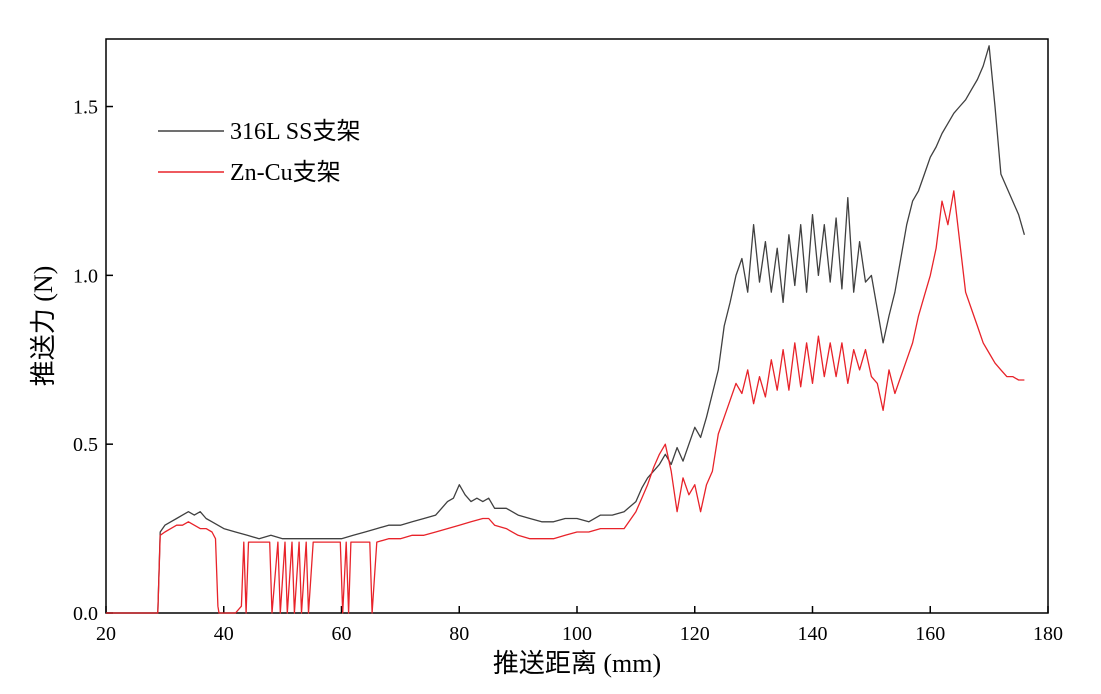 The image size is (1101, 694). Describe the element at coordinates (85, 445) in the screenshot. I see `y-tick-label: 0.5` at that location.